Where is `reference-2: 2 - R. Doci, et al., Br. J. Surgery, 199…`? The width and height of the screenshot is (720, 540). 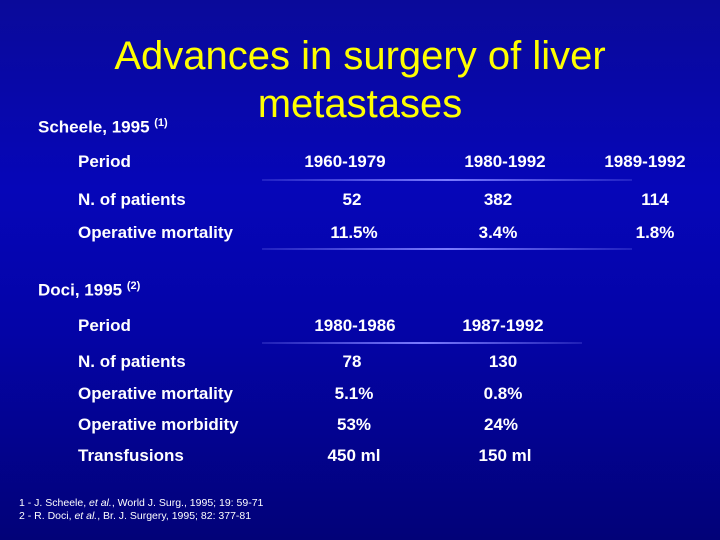
reference-2: 2 - R. Doci, et al., Br. J. Surgery, 199… is located at coordinates (135, 516).